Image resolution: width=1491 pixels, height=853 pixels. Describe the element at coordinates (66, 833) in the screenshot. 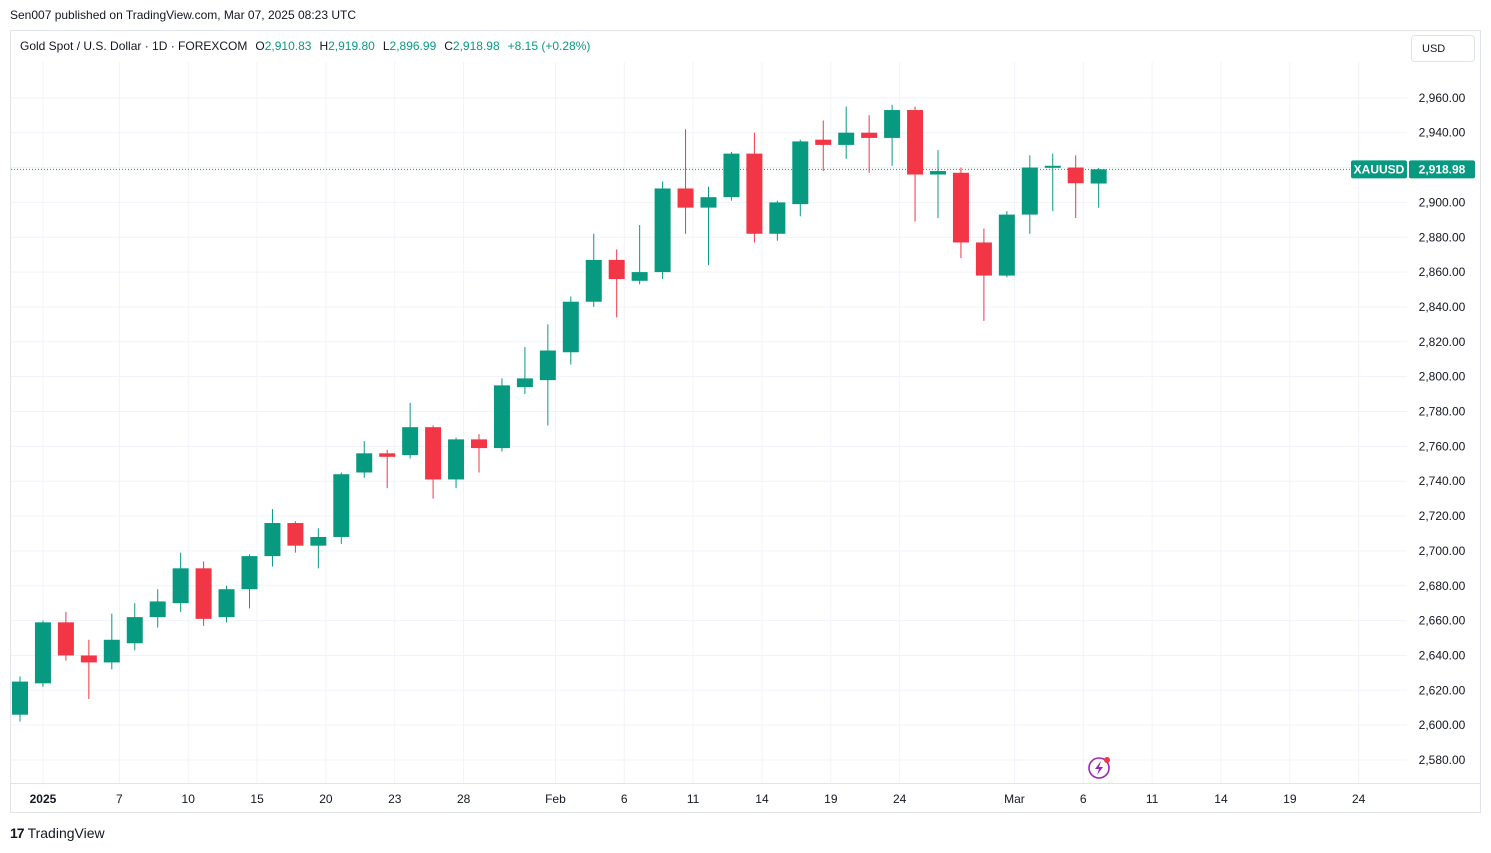

I see `tradingview-brand: TradingView` at that location.